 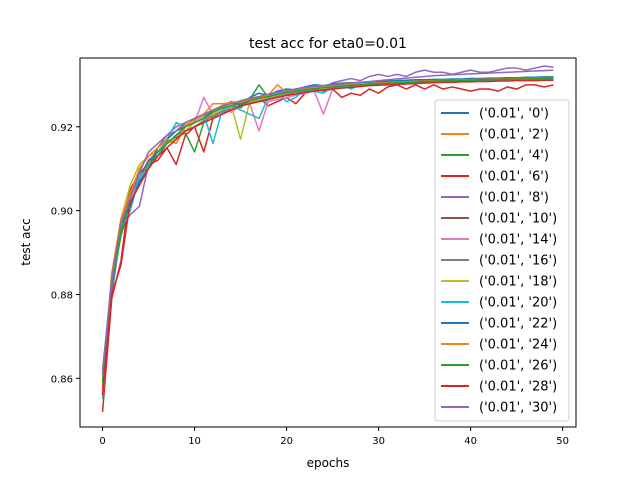 What do you see at coordinates (328, 44) in the screenshot?
I see `chart-title: test acc for eta0=0.01` at bounding box center [328, 44].